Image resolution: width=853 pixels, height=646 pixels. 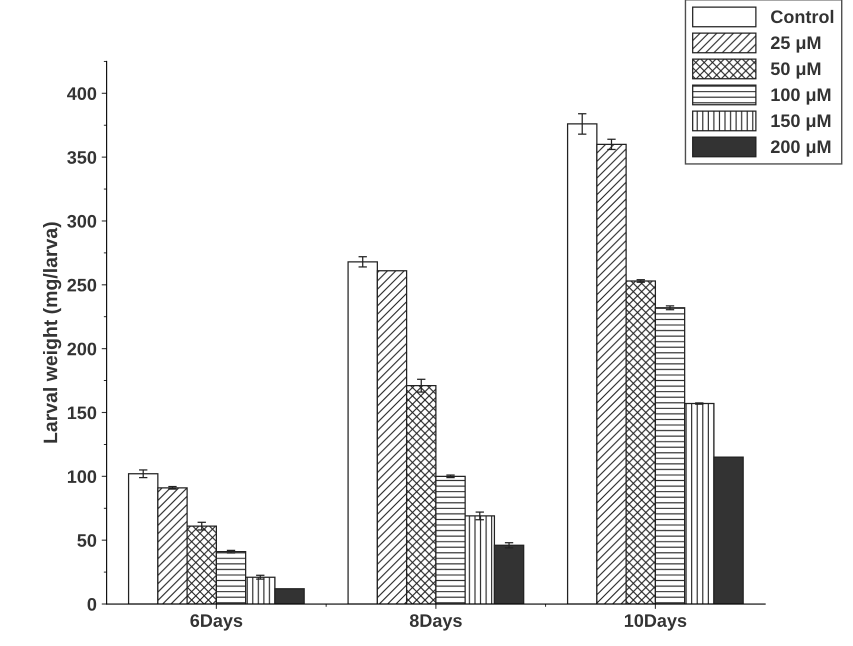 What do you see at coordinates (81, 349) in the screenshot?
I see `y-tick-label: 200` at bounding box center [81, 349].